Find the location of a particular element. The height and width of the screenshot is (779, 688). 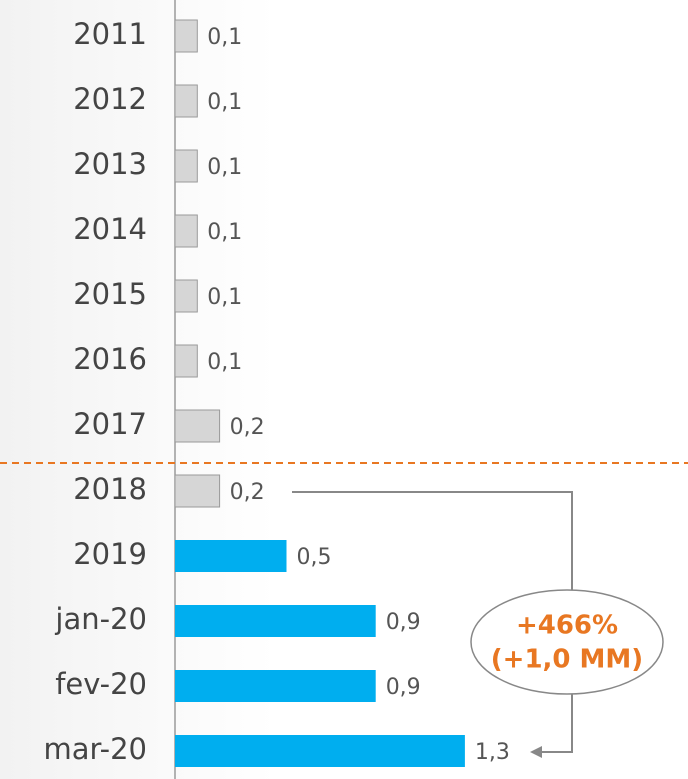

arrow-head is located at coordinates (536, 752).